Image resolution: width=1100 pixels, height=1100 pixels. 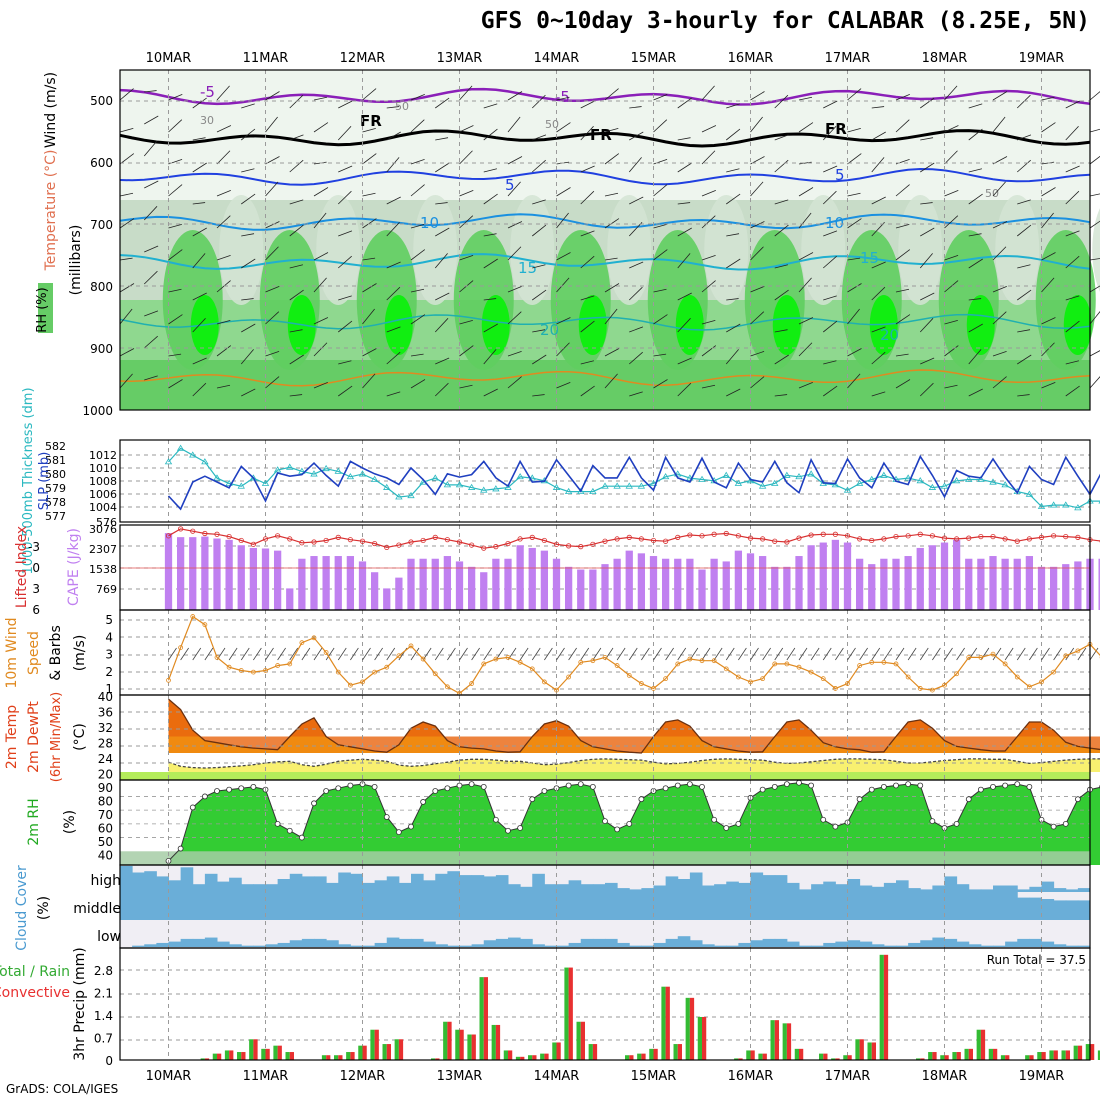 I want to click on wind-speed-line, so click(x=633, y=655).